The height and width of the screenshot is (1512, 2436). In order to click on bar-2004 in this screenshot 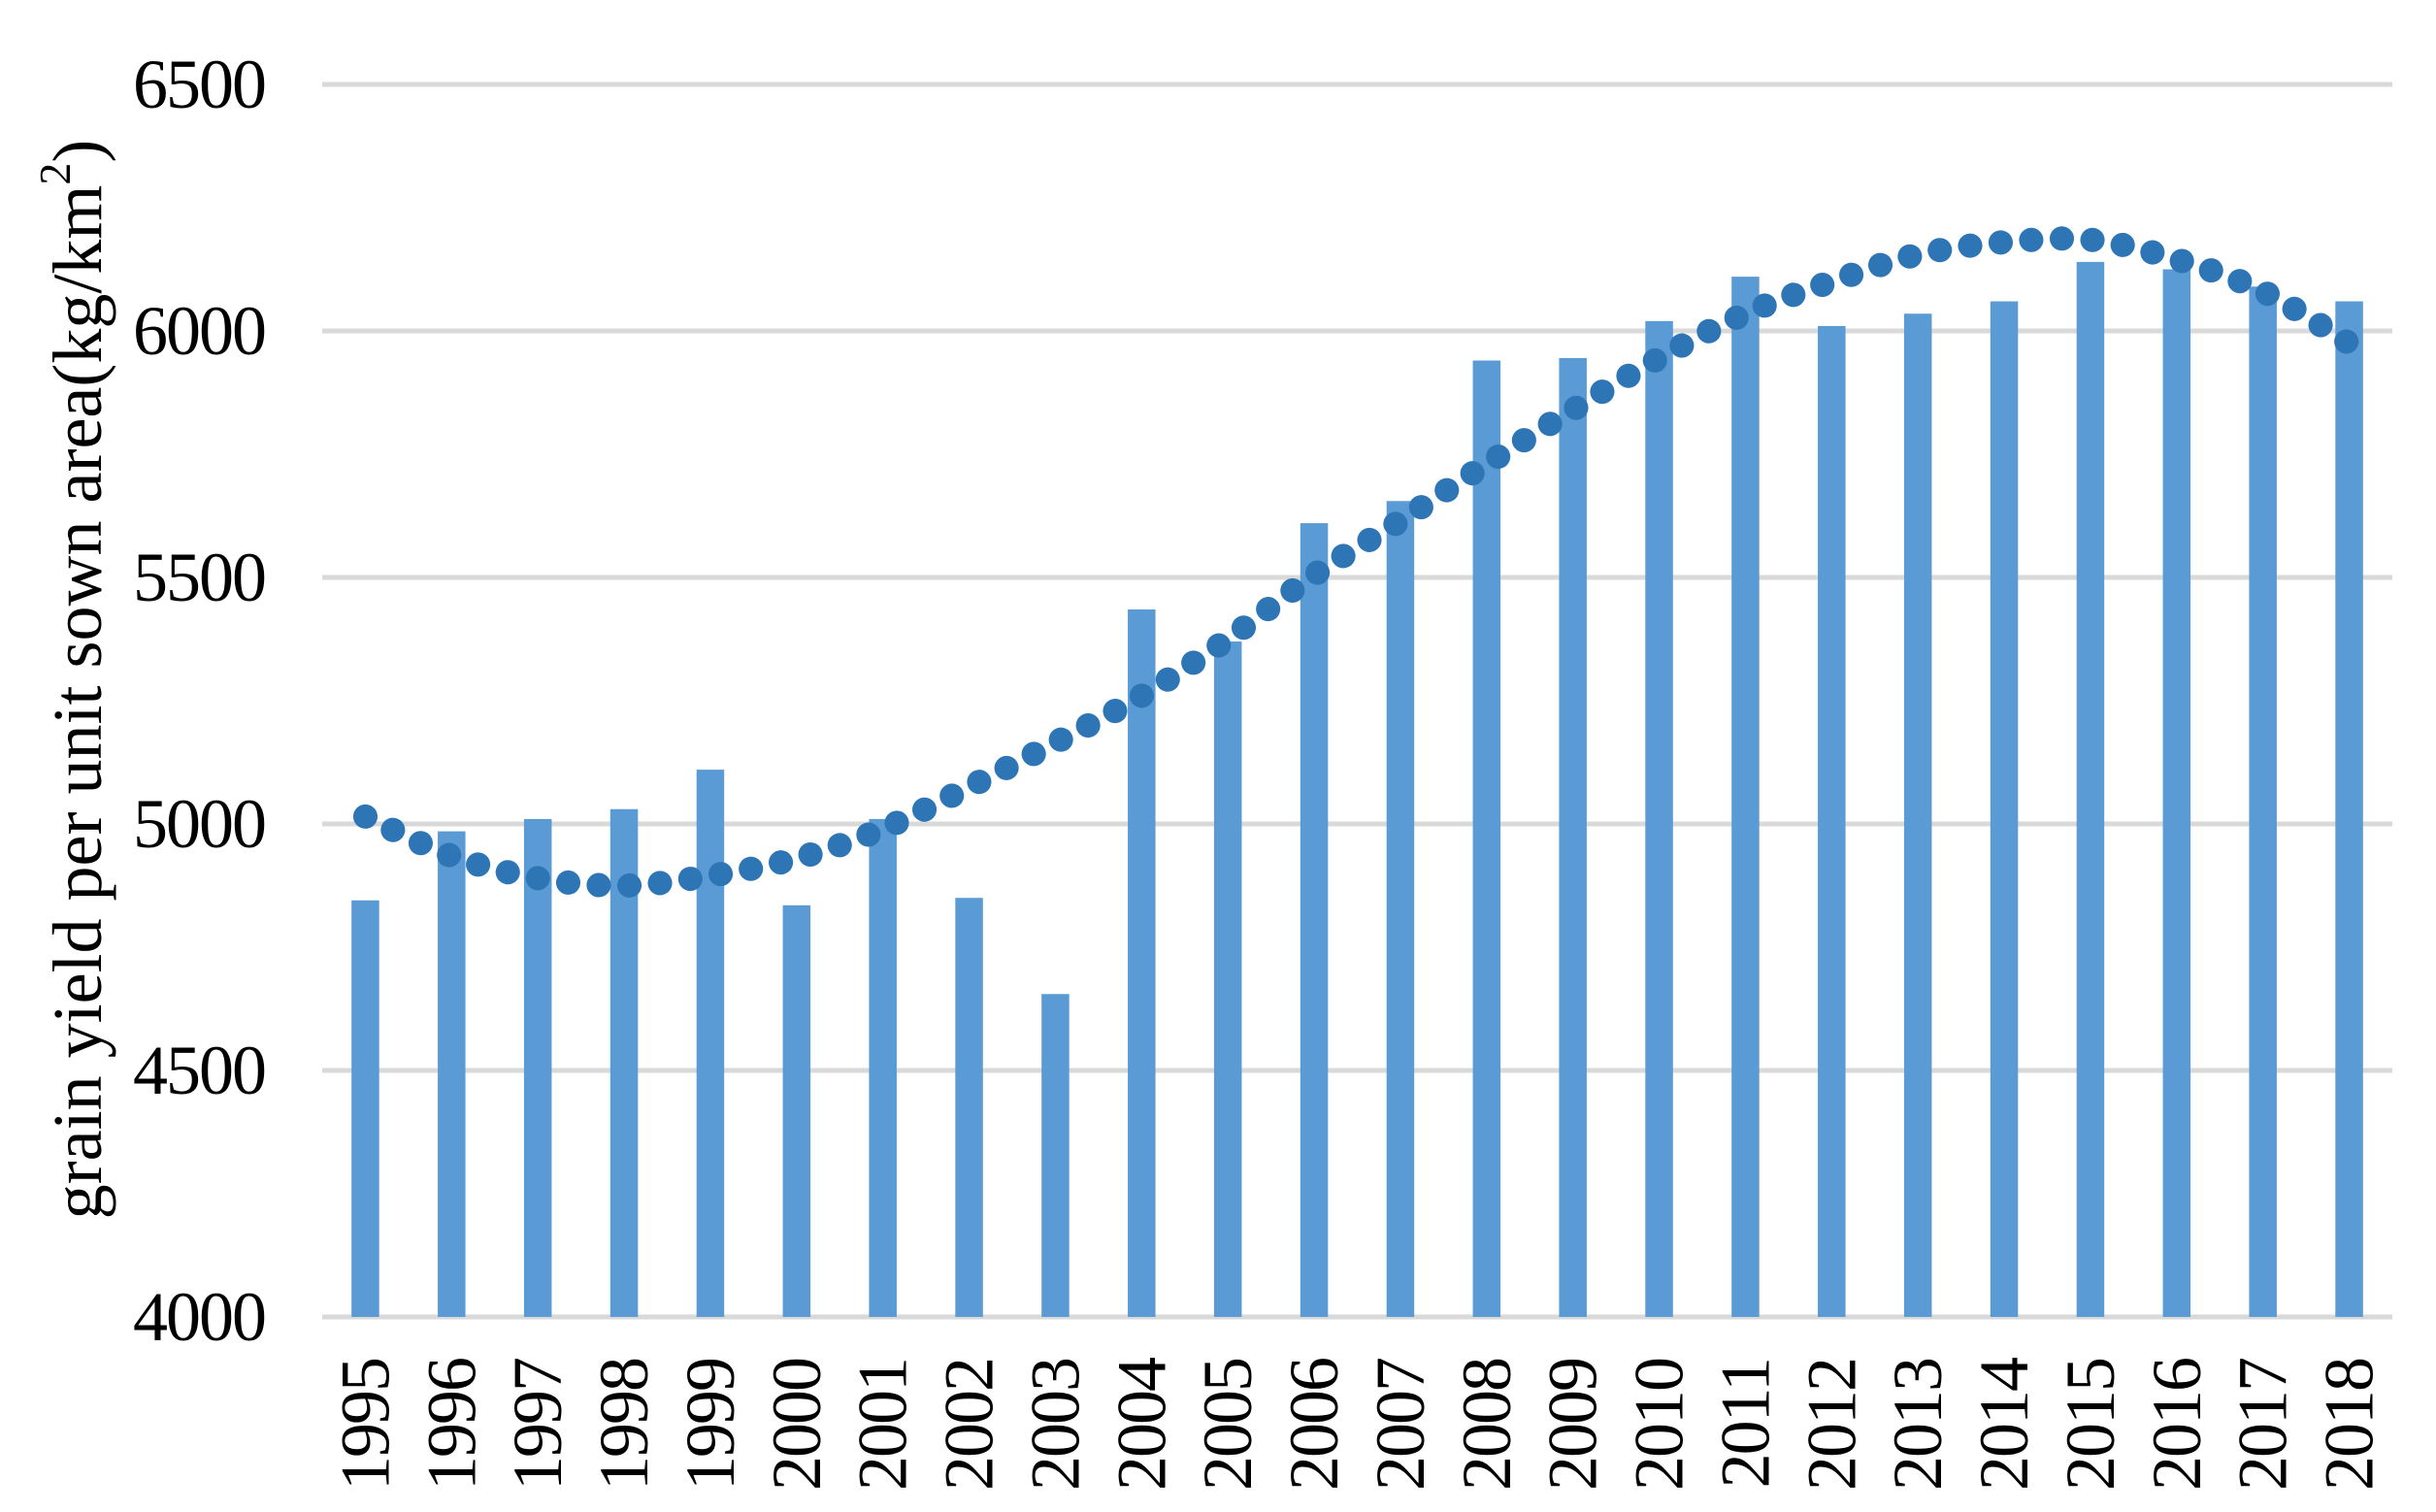, I will do `click(1142, 963)`.